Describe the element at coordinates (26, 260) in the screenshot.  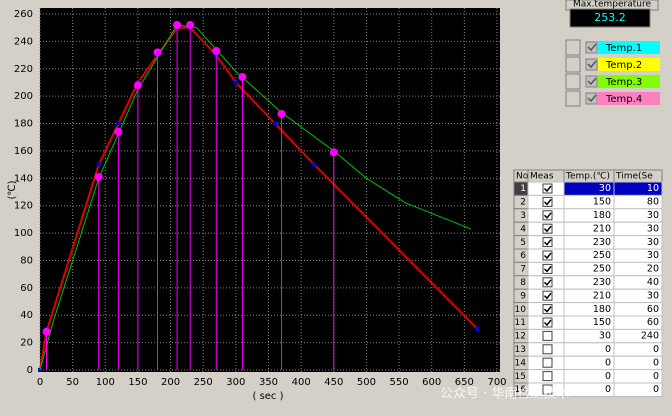
I see `y-tick-label: 80` at that location.